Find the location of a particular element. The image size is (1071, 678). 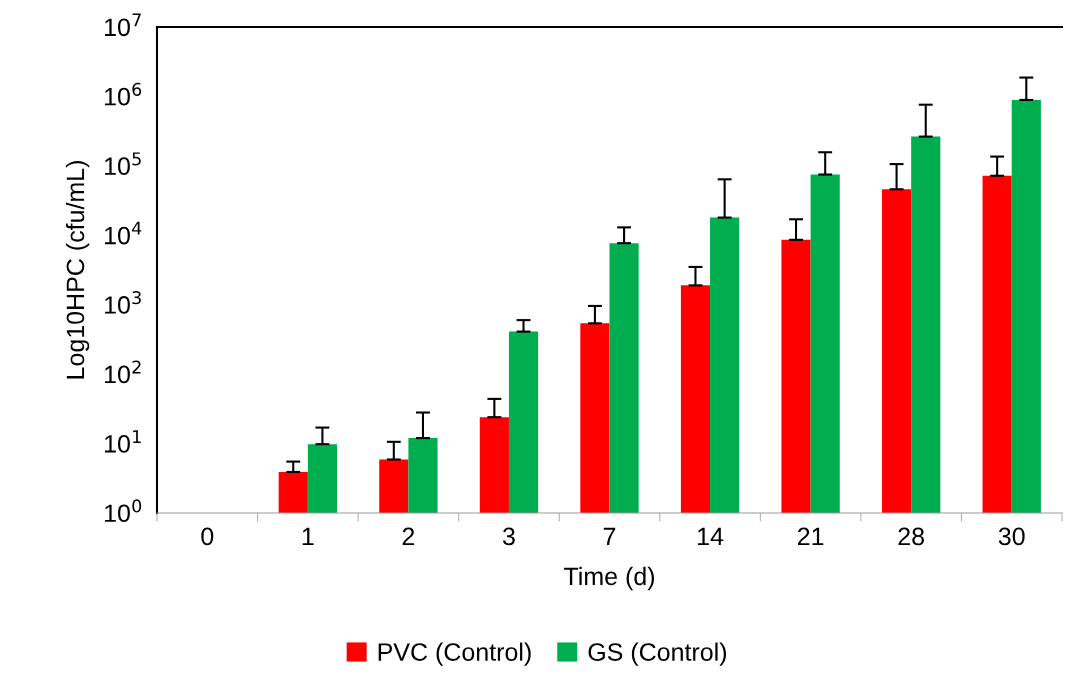

y-tick-label: 10$^{4}$ is located at coordinates (123, 233).